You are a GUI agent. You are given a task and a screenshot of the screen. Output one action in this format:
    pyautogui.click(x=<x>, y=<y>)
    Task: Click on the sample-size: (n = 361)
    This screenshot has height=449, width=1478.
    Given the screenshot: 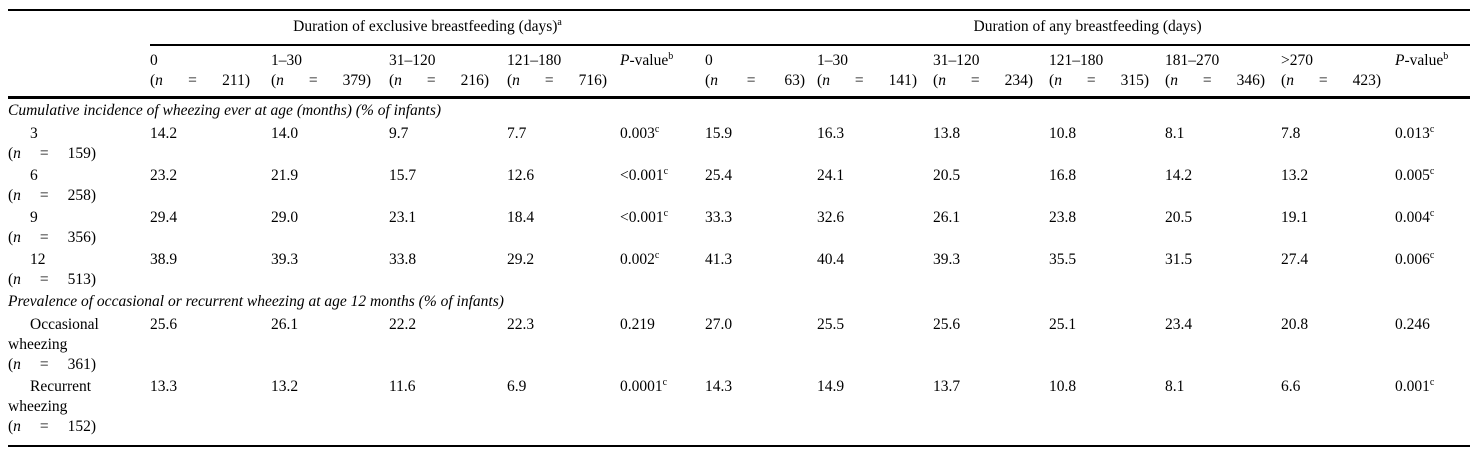 What is the action you would take?
    pyautogui.click(x=52, y=365)
    